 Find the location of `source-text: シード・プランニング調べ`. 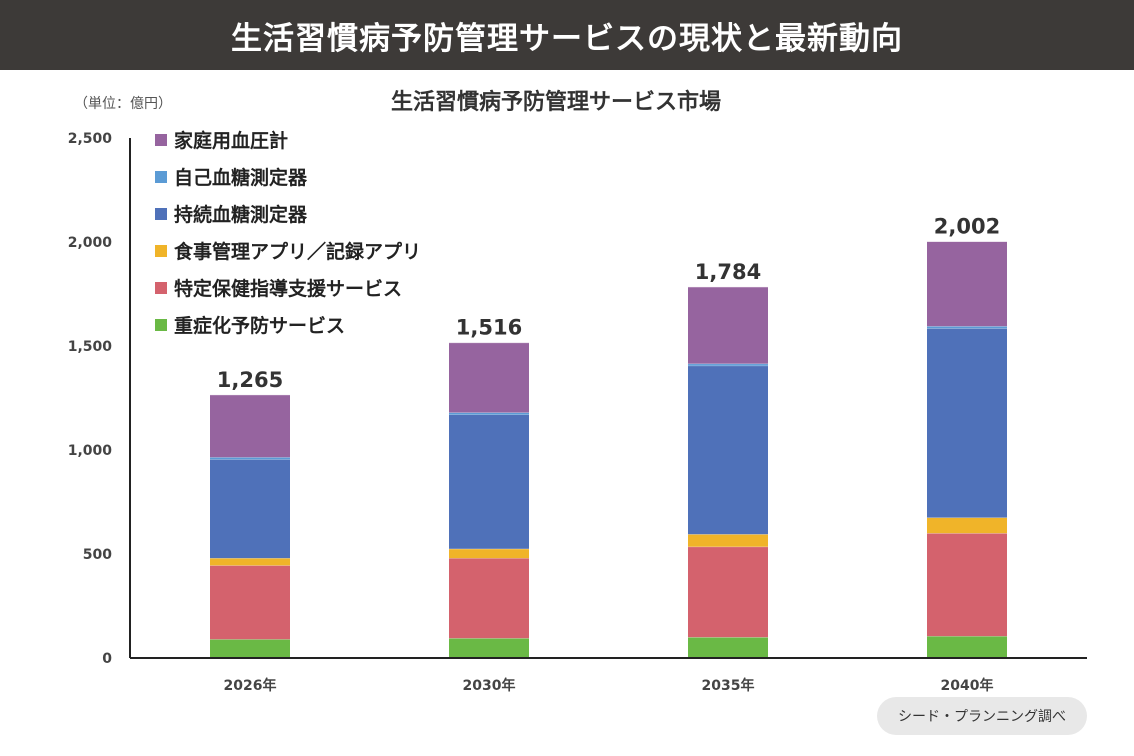

source-text: シード・プランニング調べ is located at coordinates (982, 717).